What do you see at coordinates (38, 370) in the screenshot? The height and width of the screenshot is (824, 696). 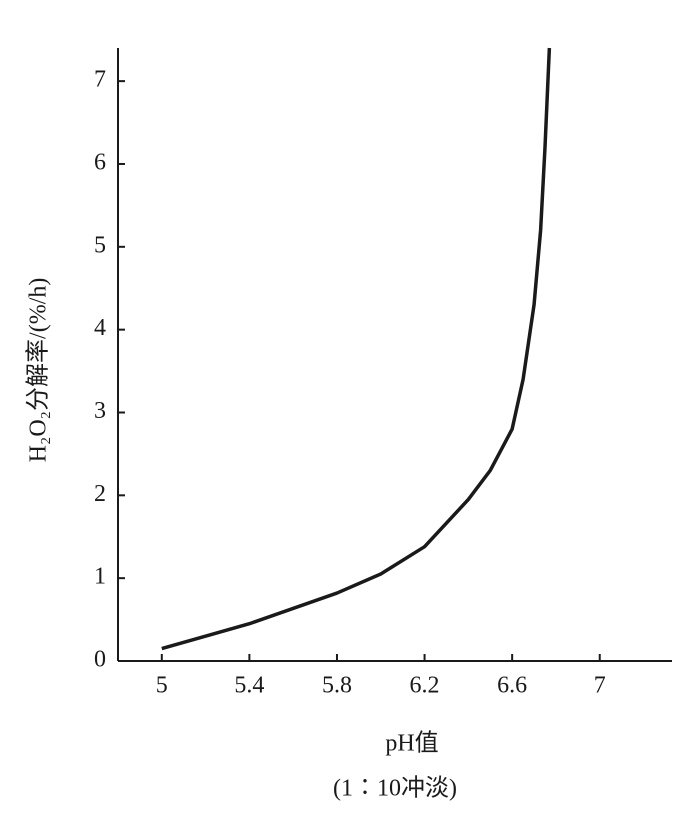 I see `y-axis-label: H₂O₂分解率/(%/h)` at bounding box center [38, 370].